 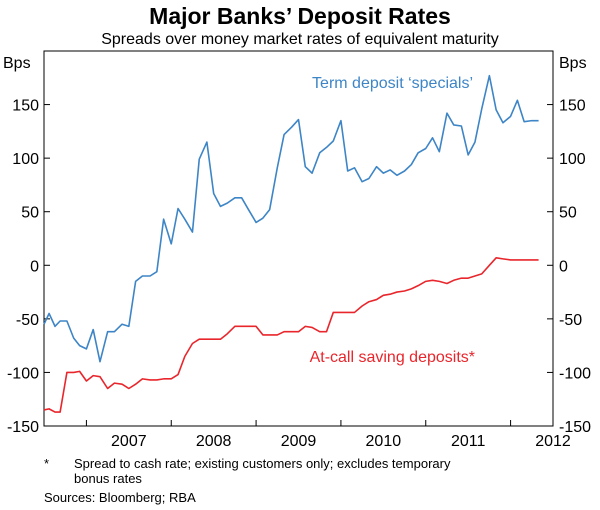 What do you see at coordinates (570, 320) in the screenshot?
I see `y-tick-label-right: -50` at bounding box center [570, 320].